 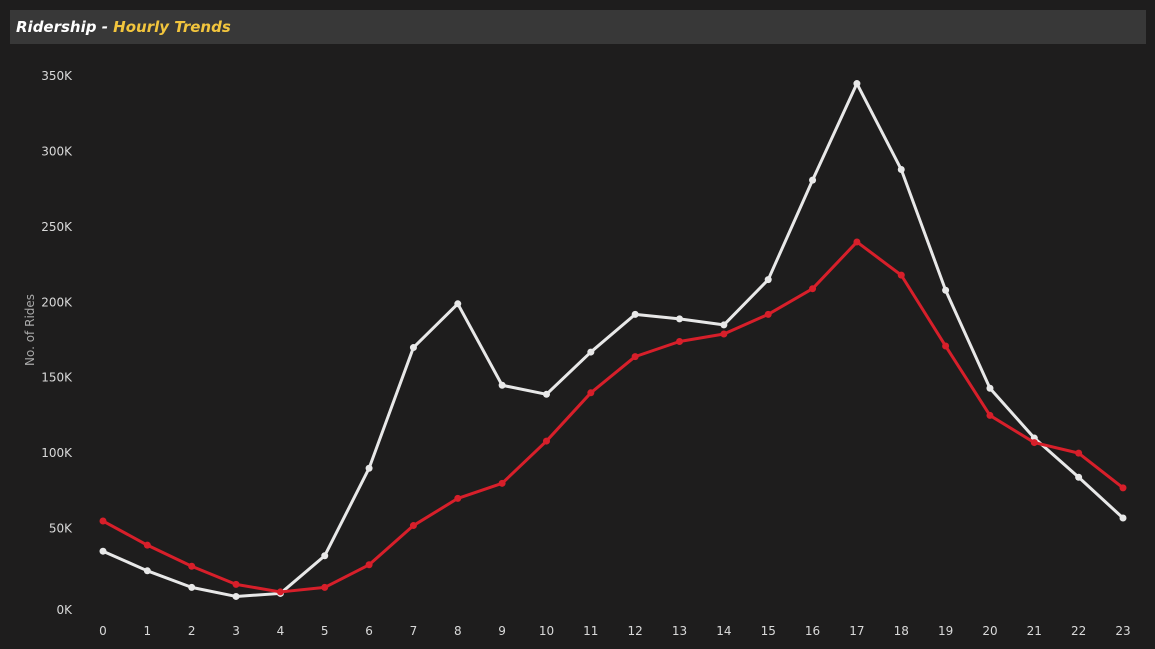 What do you see at coordinates (635, 631) in the screenshot?
I see `x-tick-label: 12` at bounding box center [635, 631].